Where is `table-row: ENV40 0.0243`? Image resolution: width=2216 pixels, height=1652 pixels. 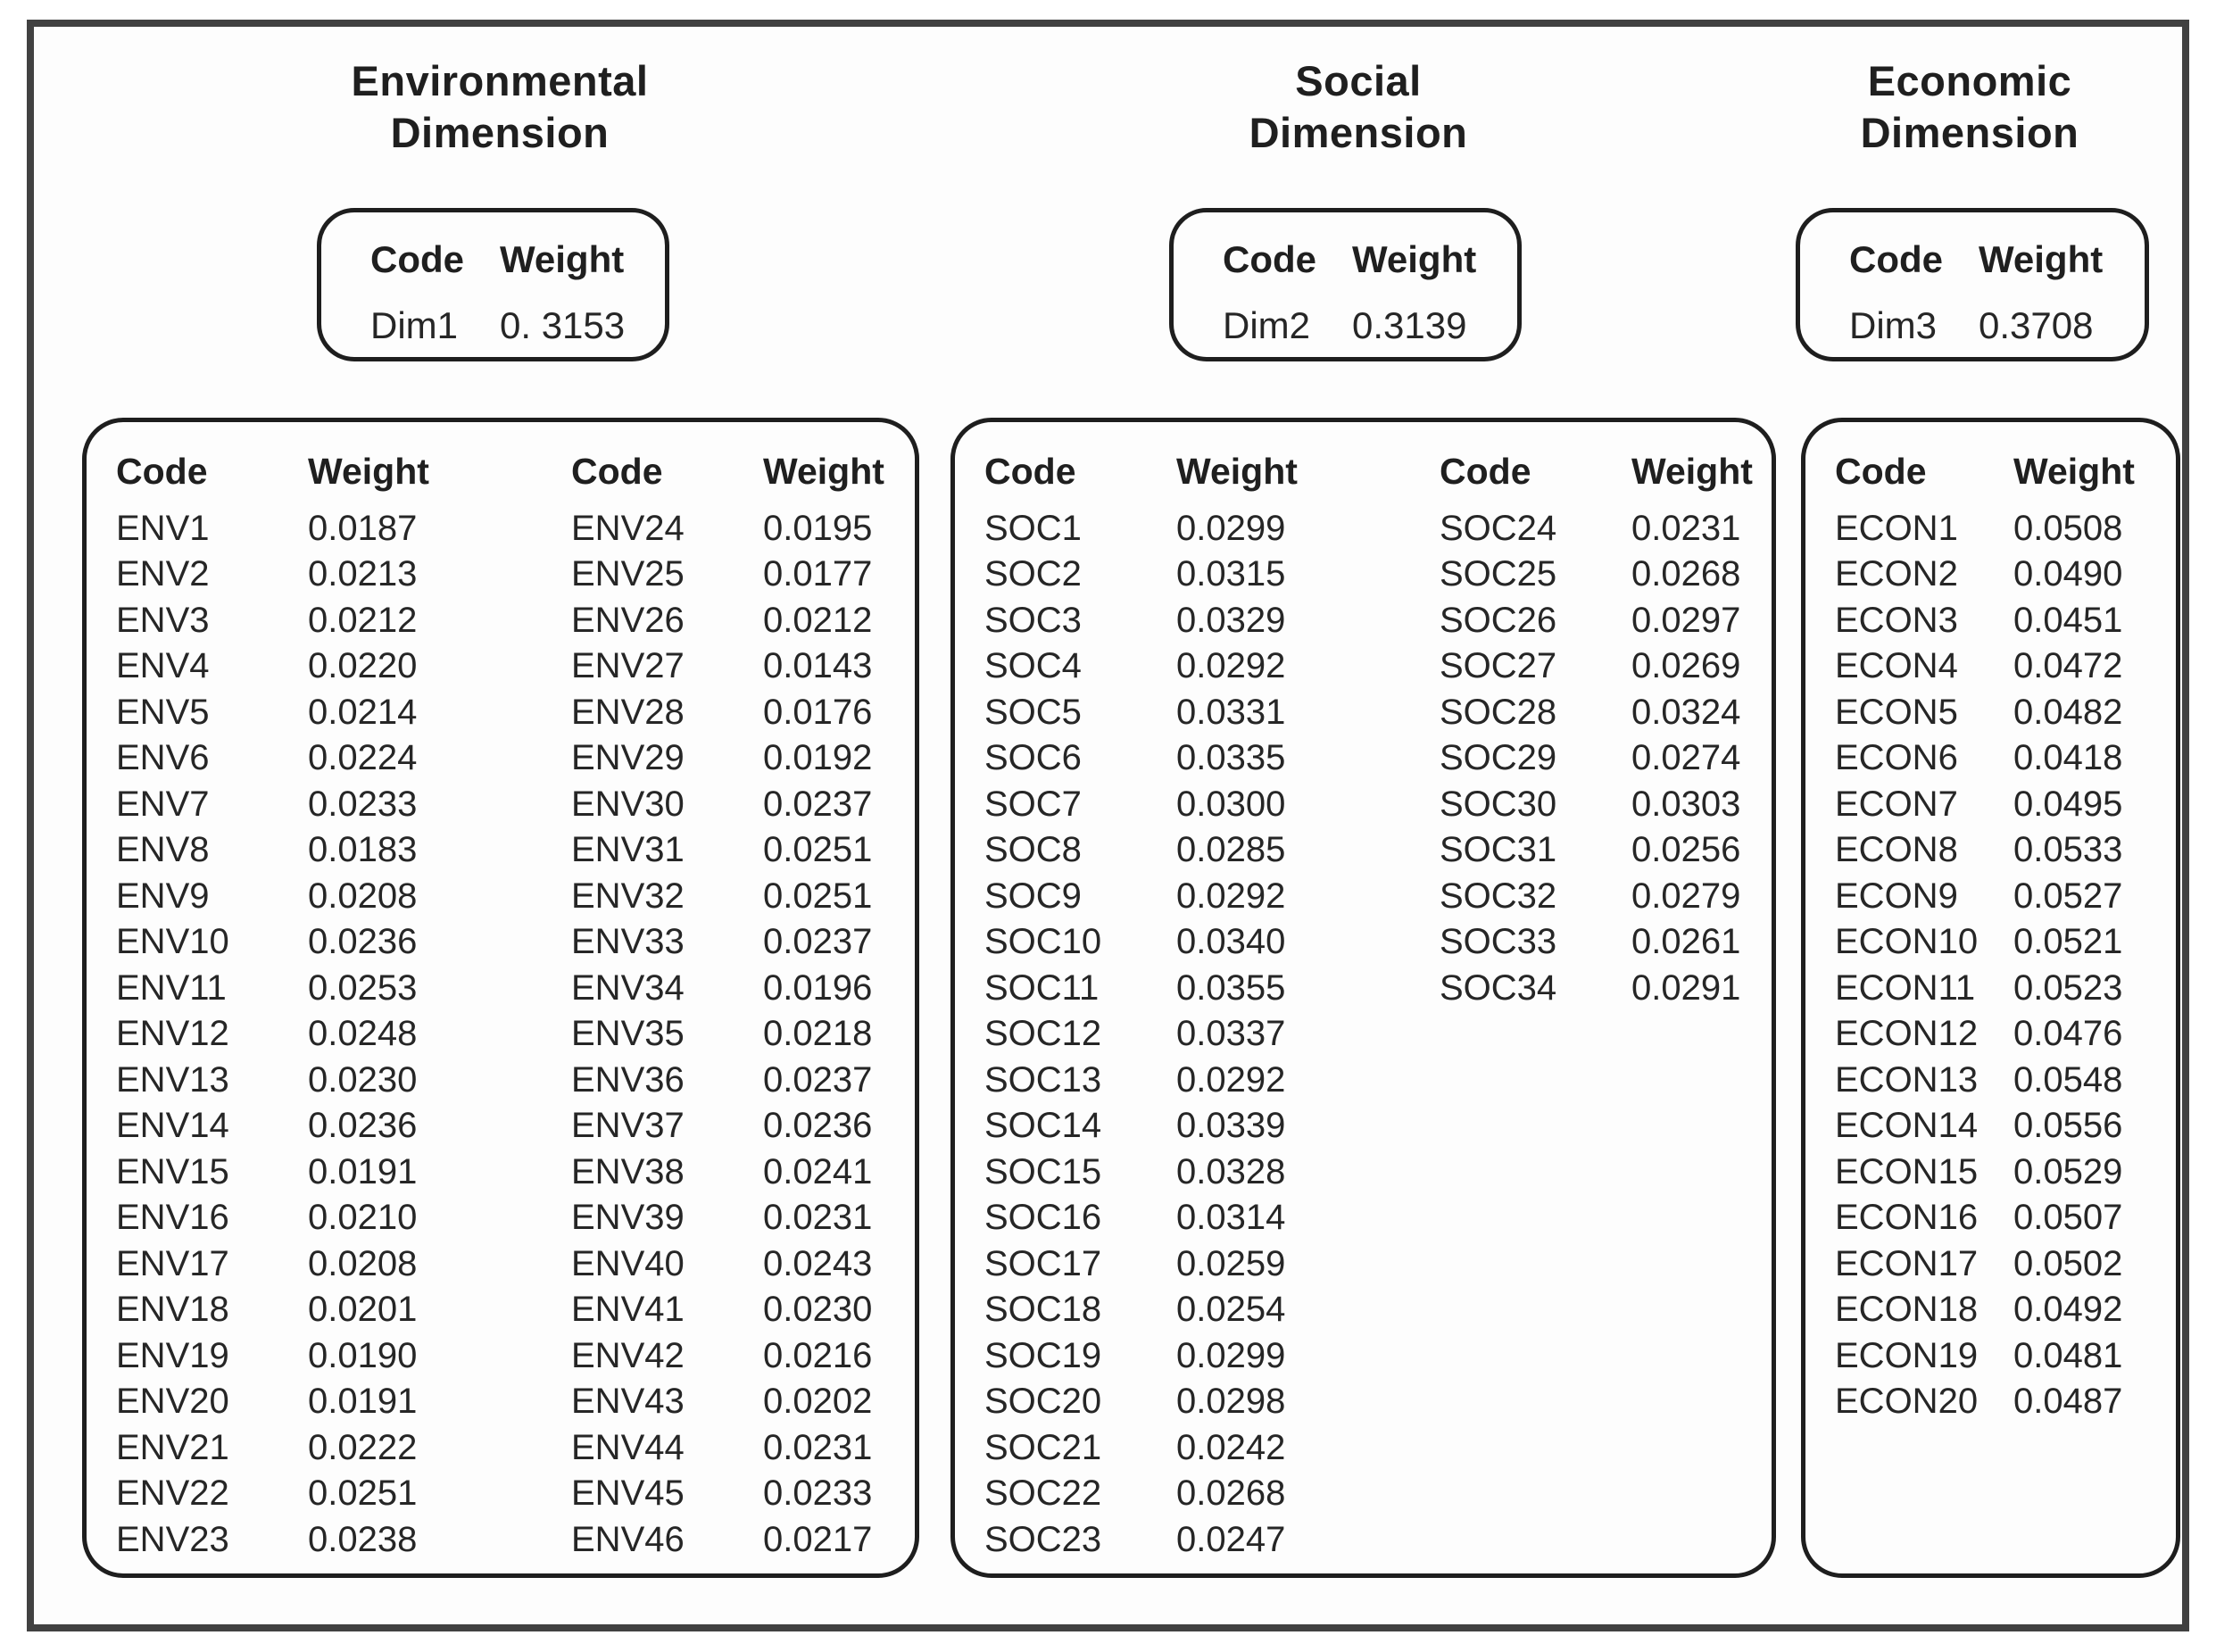 table-row: ENV40 0.0243 is located at coordinates (743, 1265).